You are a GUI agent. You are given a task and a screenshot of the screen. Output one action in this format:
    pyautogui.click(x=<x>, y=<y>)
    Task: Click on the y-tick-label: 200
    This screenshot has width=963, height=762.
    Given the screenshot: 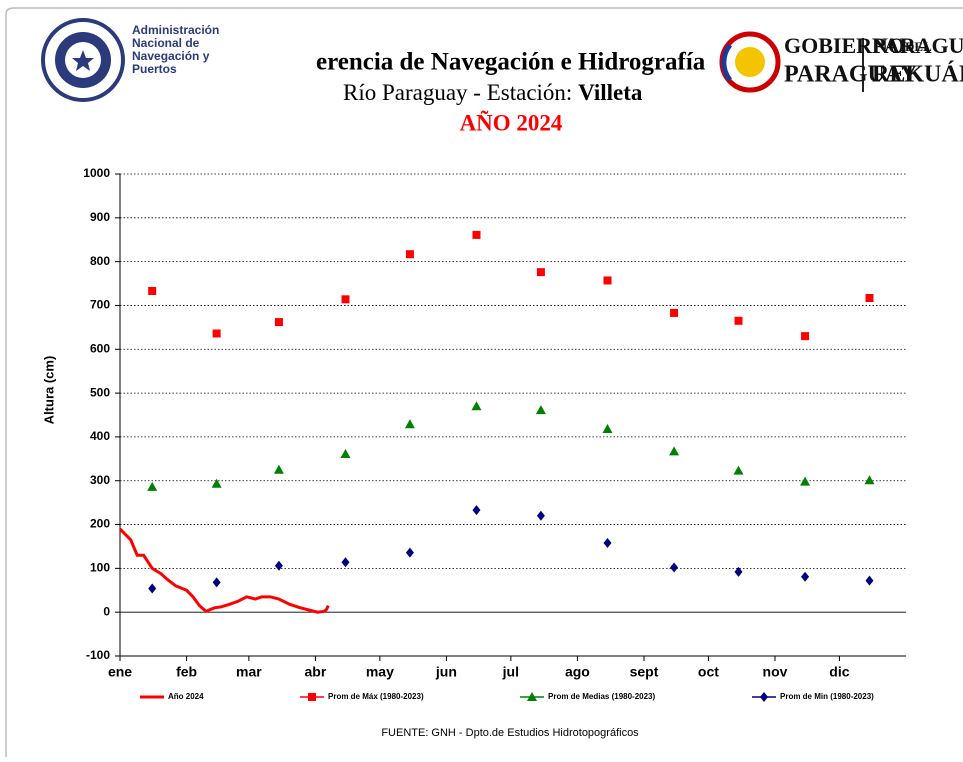 What is the action you would take?
    pyautogui.click(x=100, y=524)
    